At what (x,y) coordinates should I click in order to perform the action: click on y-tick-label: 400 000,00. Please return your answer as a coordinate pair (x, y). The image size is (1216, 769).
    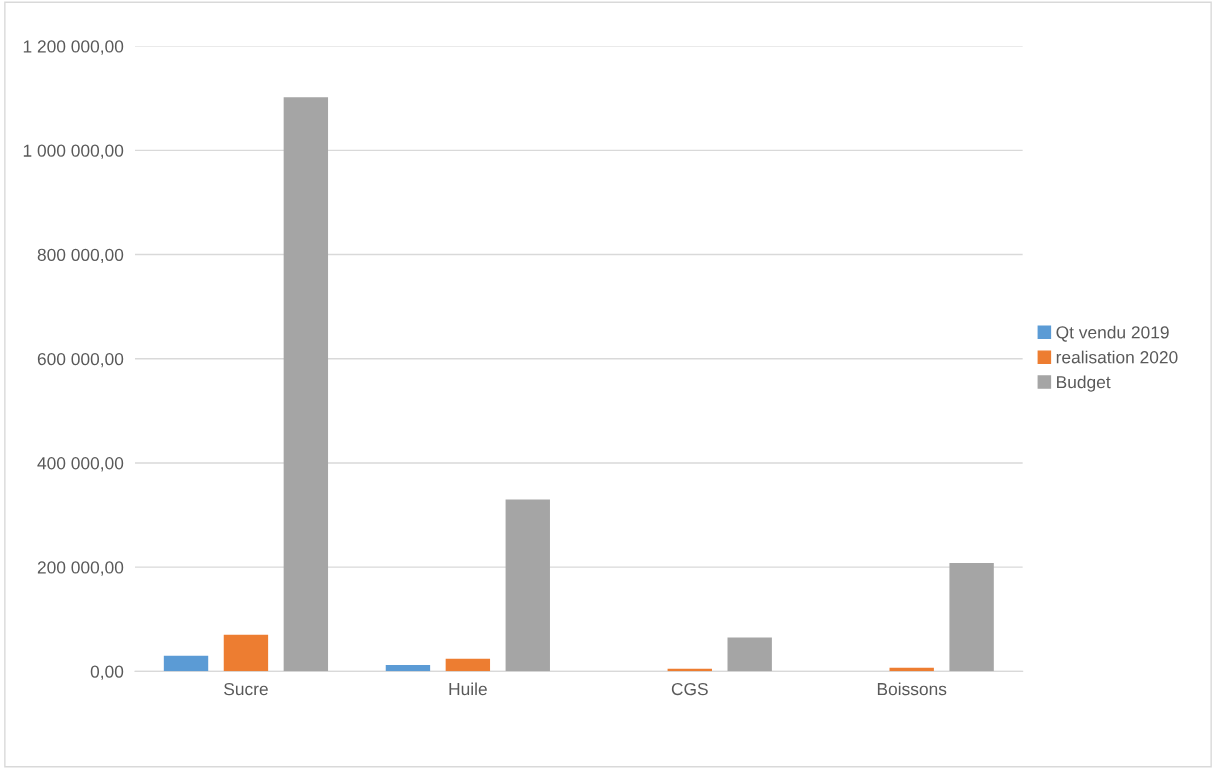
    Looking at the image, I should click on (80, 464).